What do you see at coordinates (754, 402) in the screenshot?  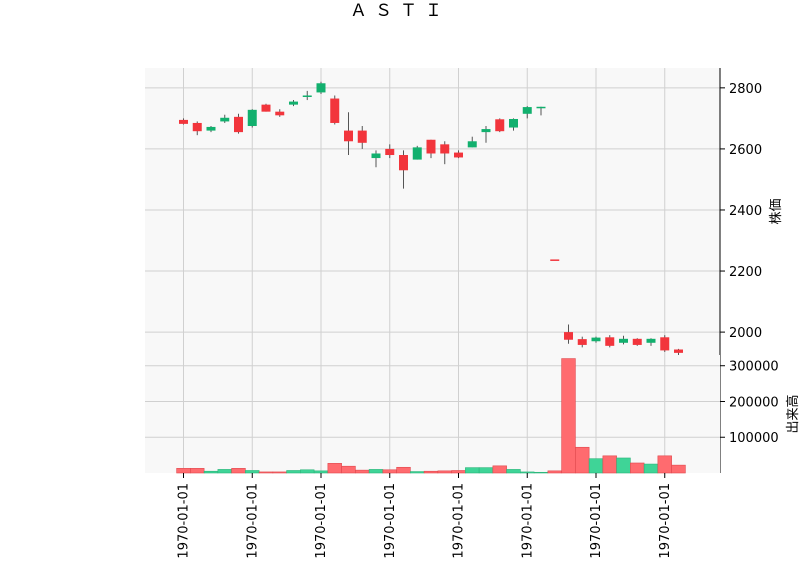 I see `volume-tick-label: 200000` at bounding box center [754, 402].